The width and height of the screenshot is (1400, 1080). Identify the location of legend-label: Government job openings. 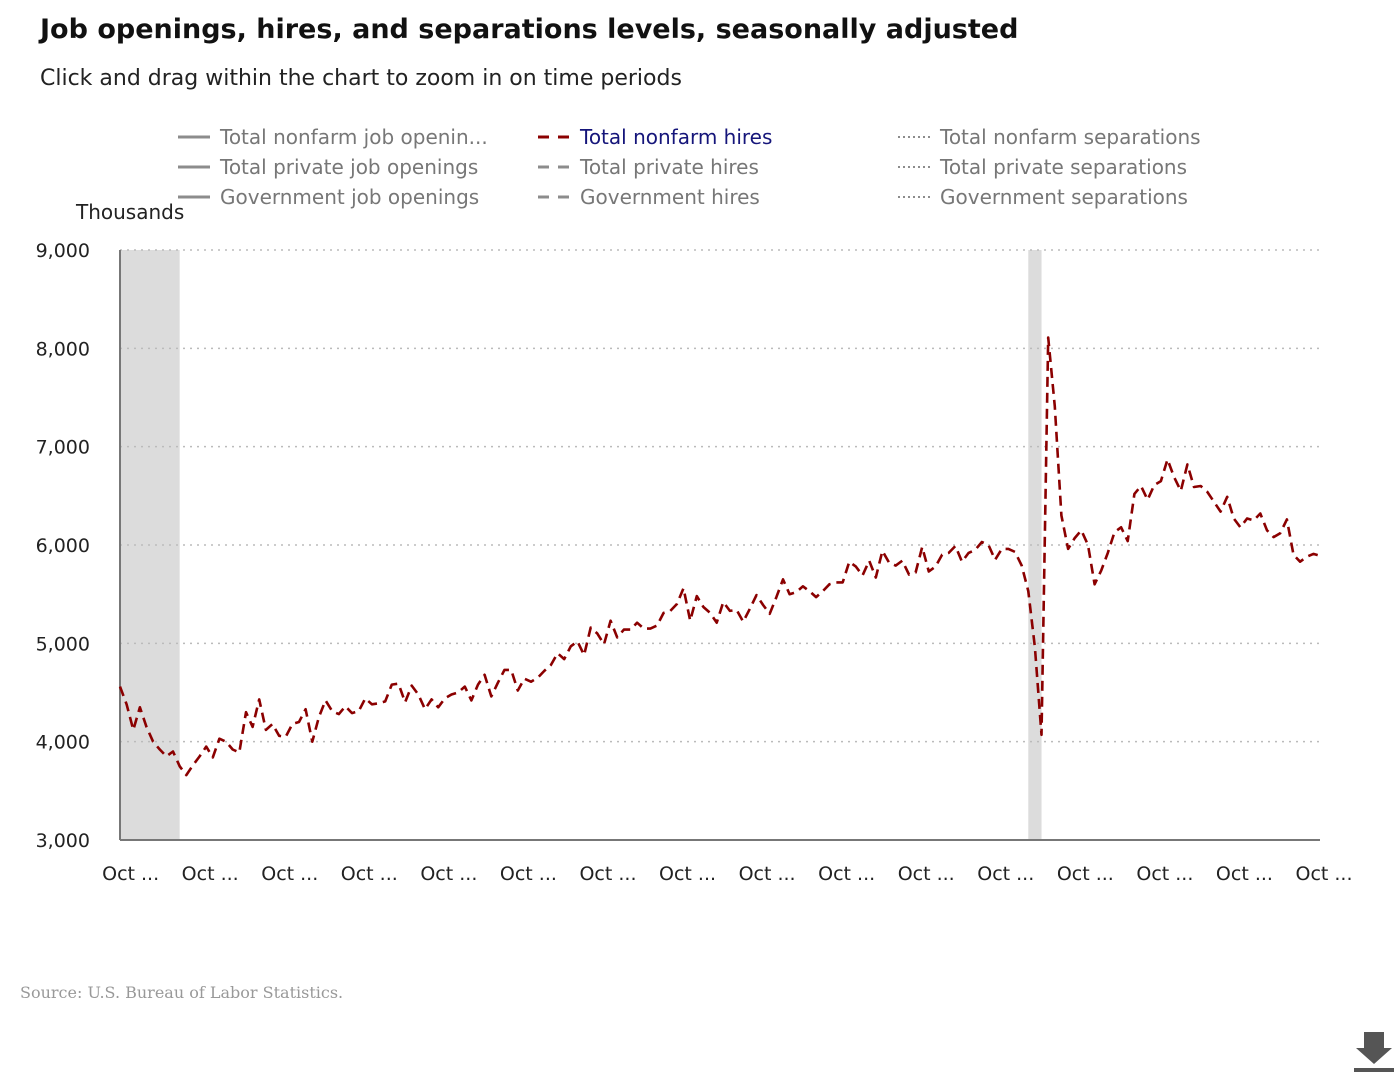
(350, 197).